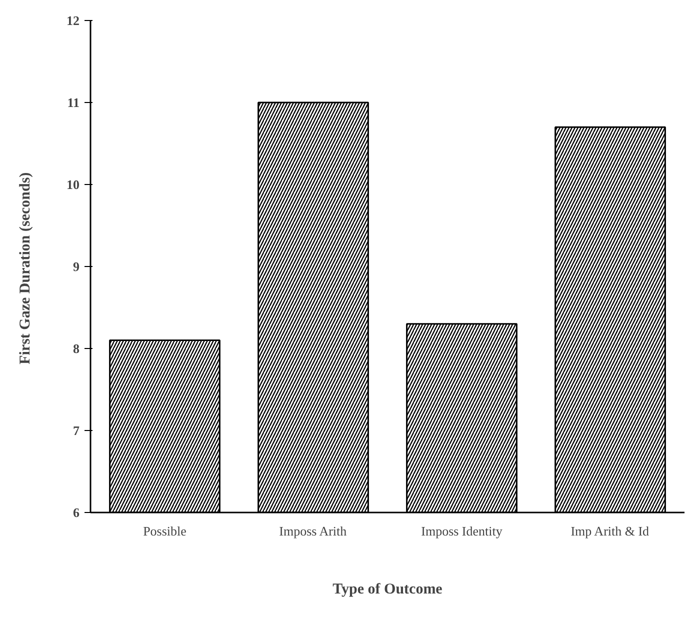  I want to click on x-axis-title: Type of Outcome, so click(387, 590).